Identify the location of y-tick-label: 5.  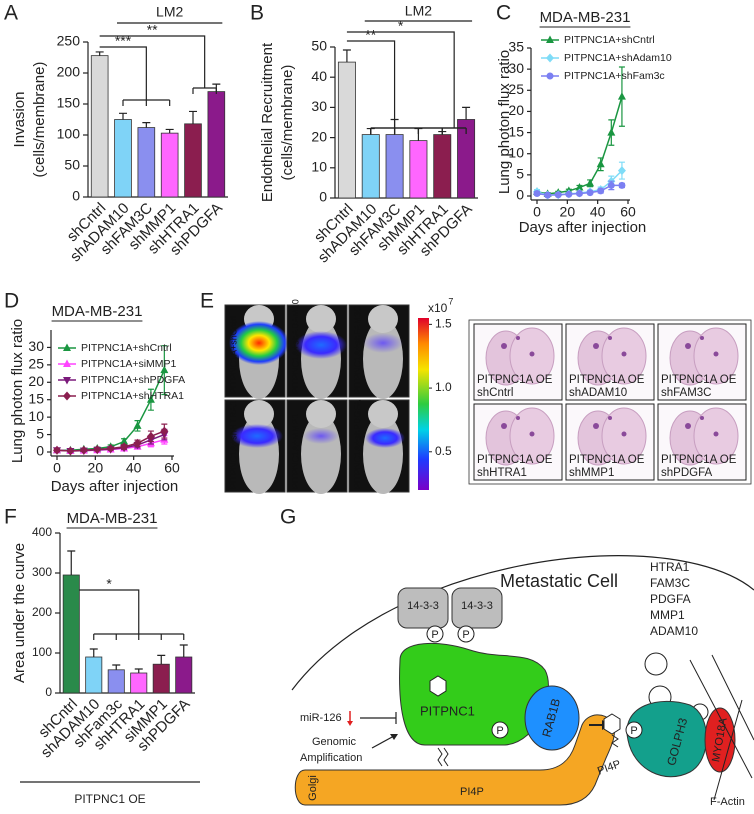
(520, 174).